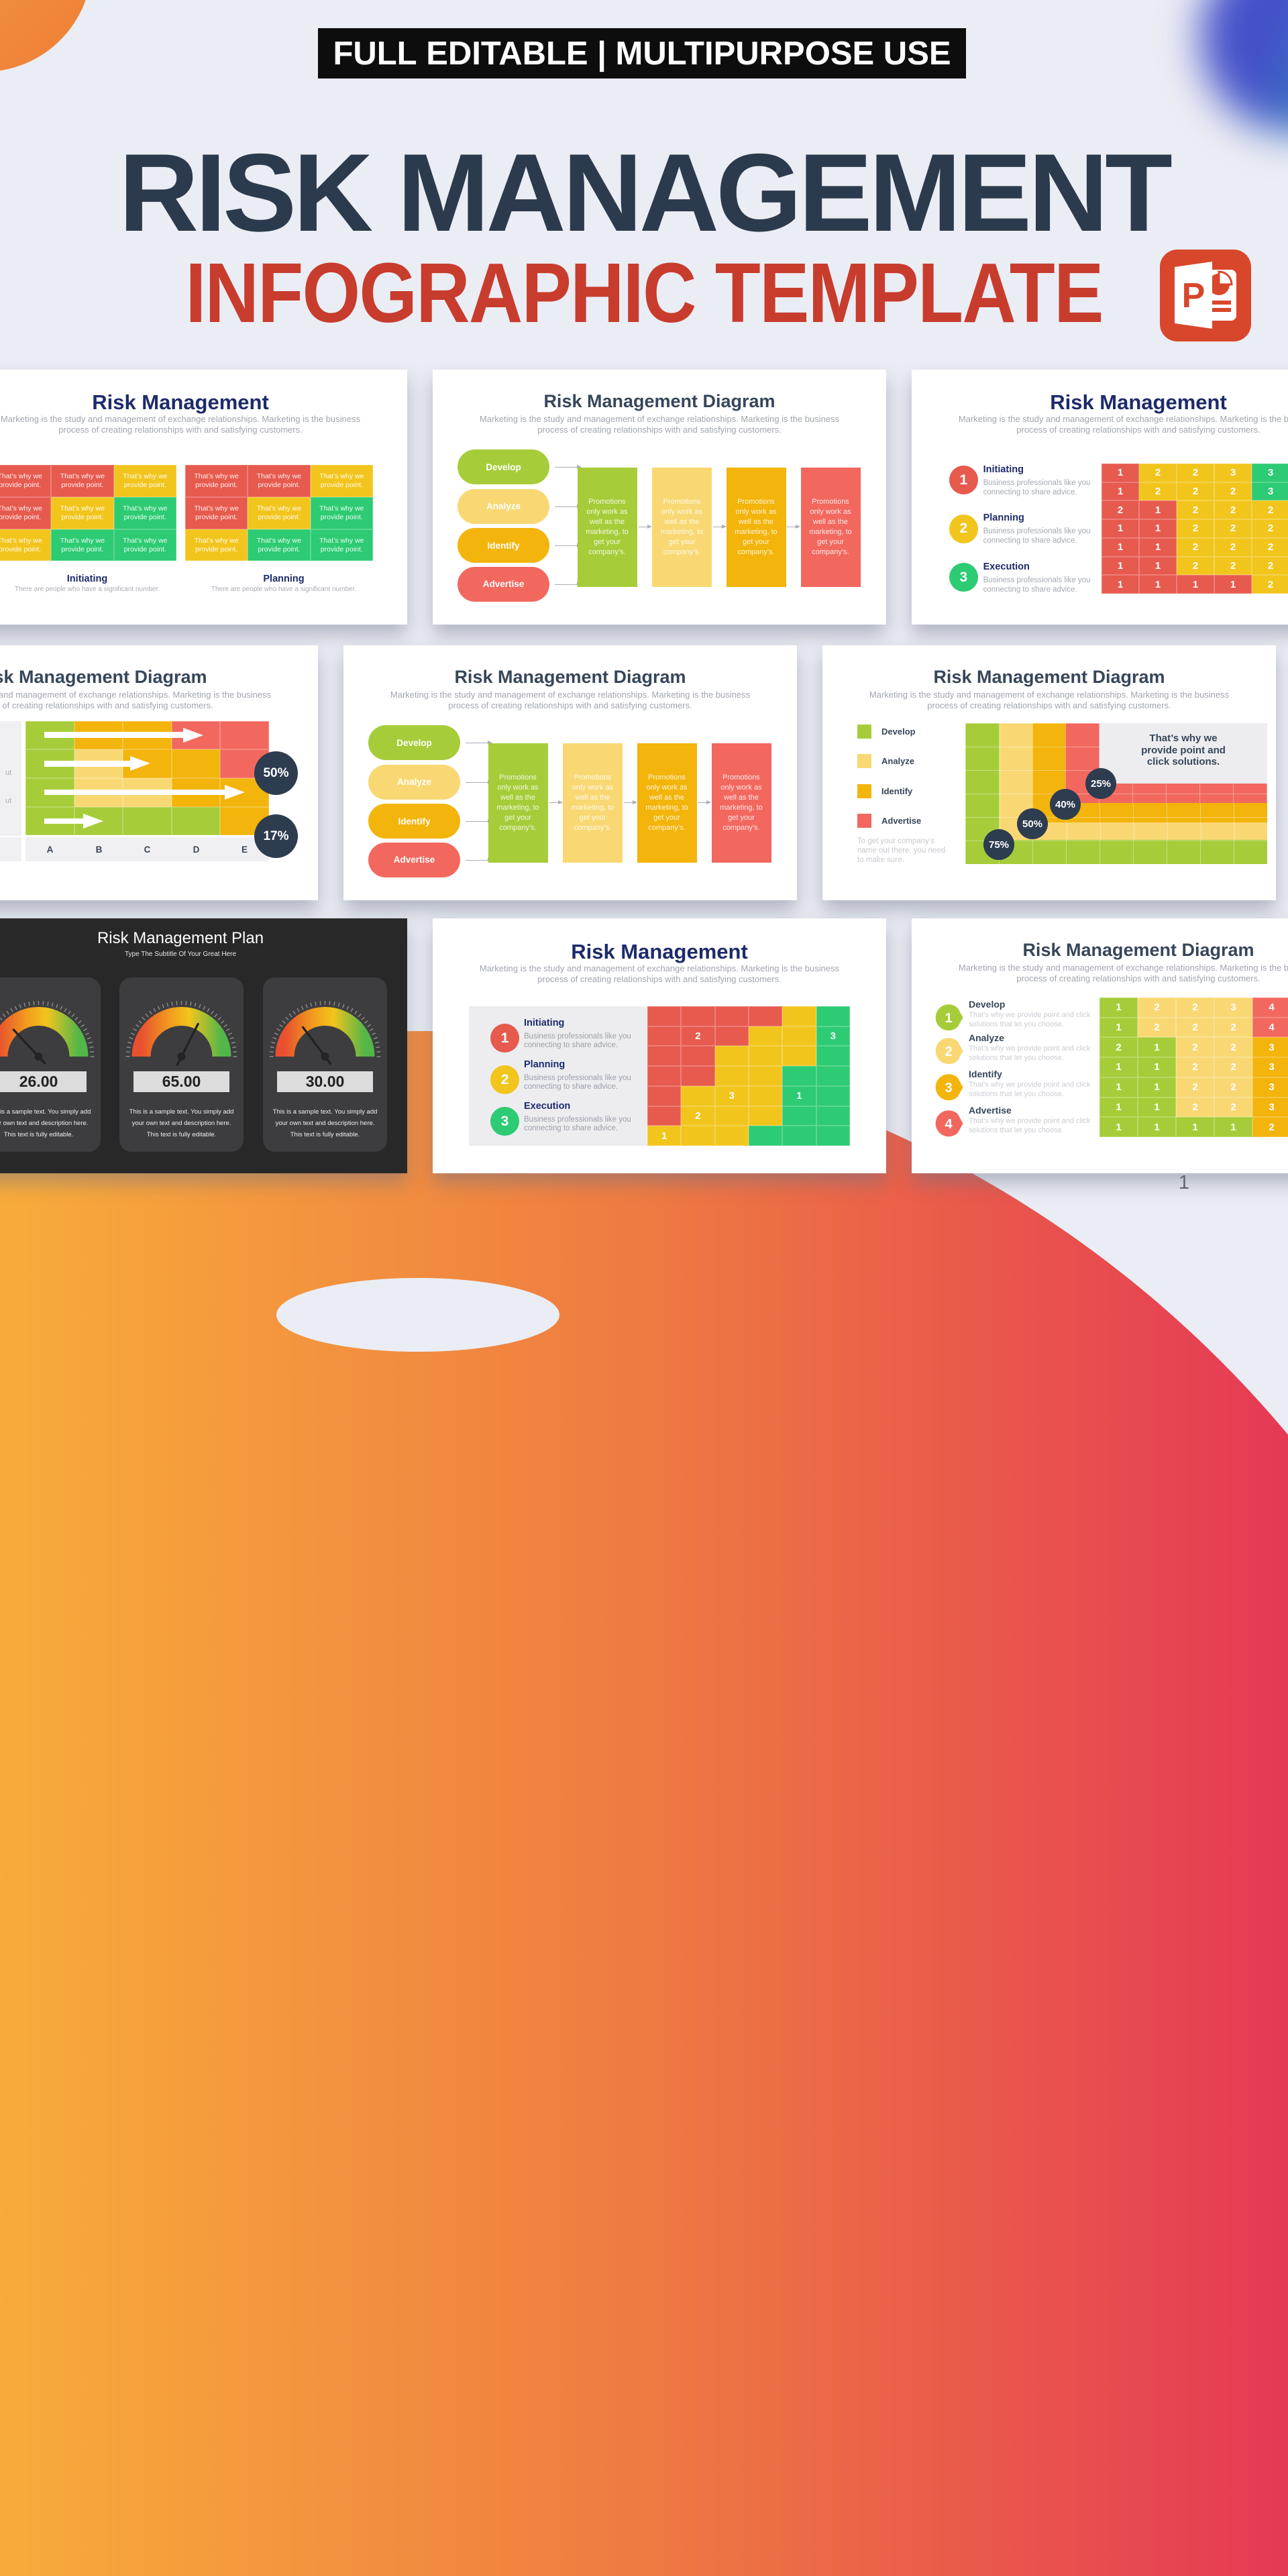 The height and width of the screenshot is (2576, 1288). What do you see at coordinates (948, 1051) in the screenshot?
I see `svg-text: 2` at bounding box center [948, 1051].